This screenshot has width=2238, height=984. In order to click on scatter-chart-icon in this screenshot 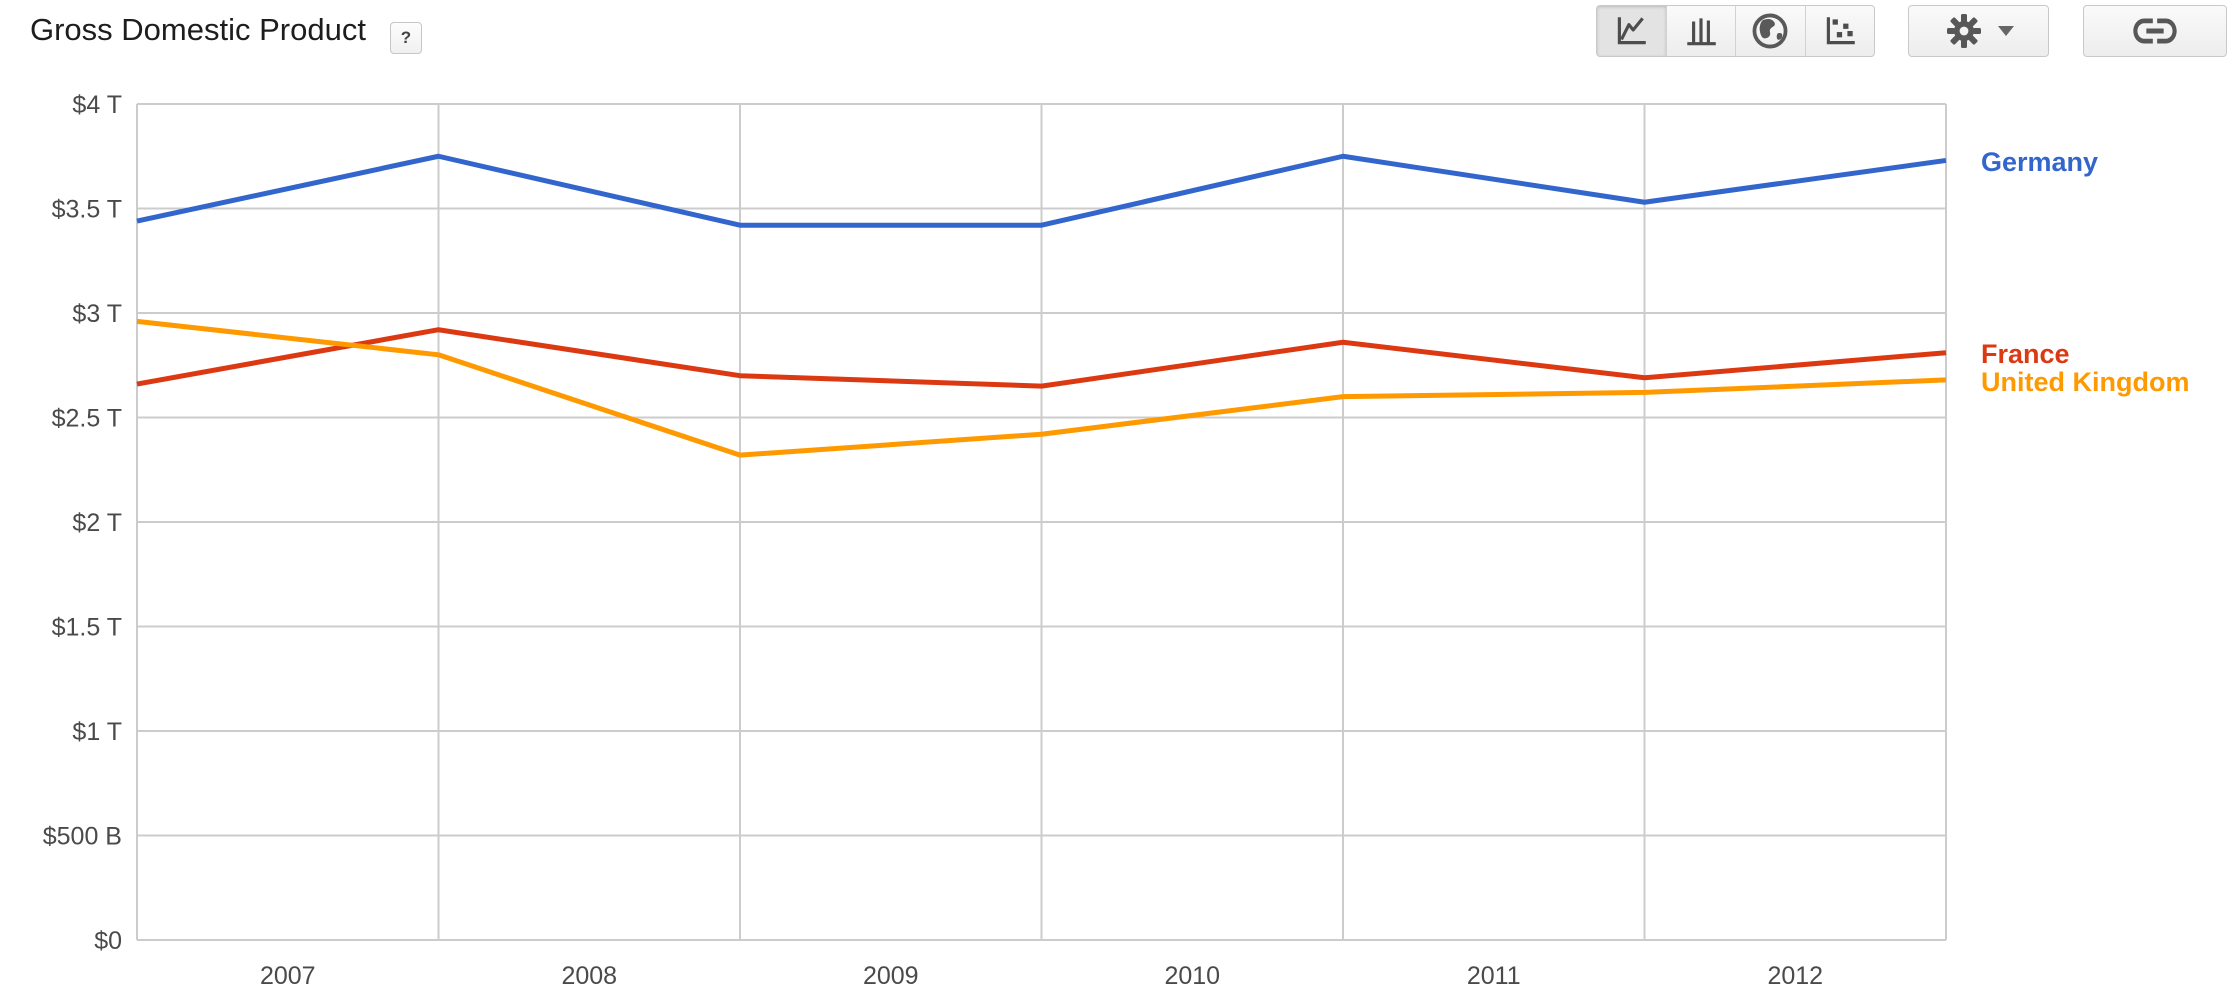, I will do `click(1840, 31)`.